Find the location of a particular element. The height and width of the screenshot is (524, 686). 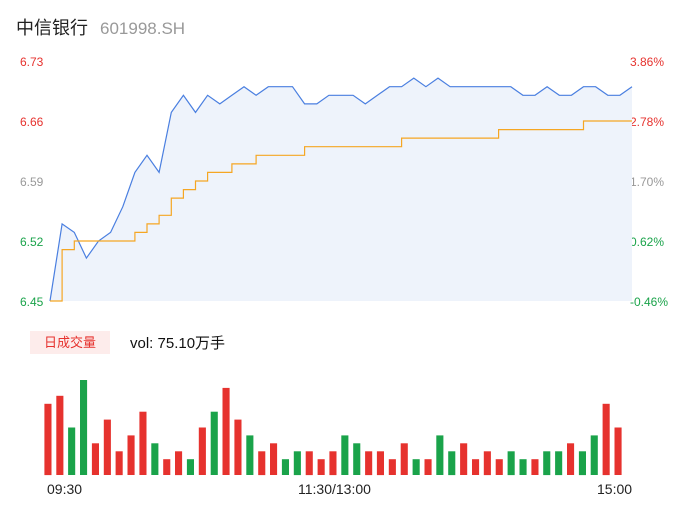

y-tick-left-3: 6.52 is located at coordinates (32, 242).